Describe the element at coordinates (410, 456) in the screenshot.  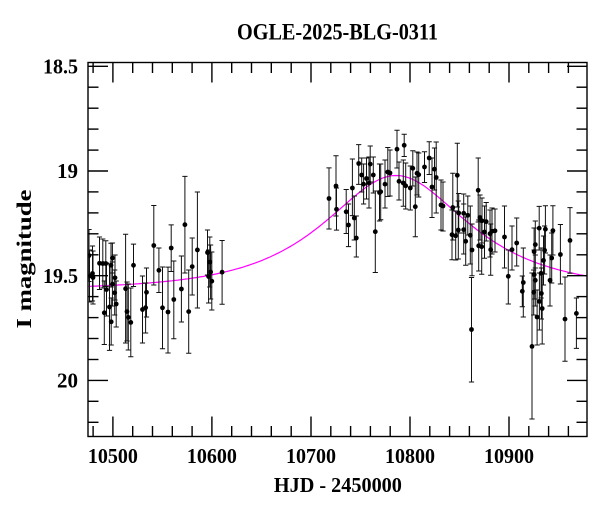
I see `svg-text: 10800` at that location.